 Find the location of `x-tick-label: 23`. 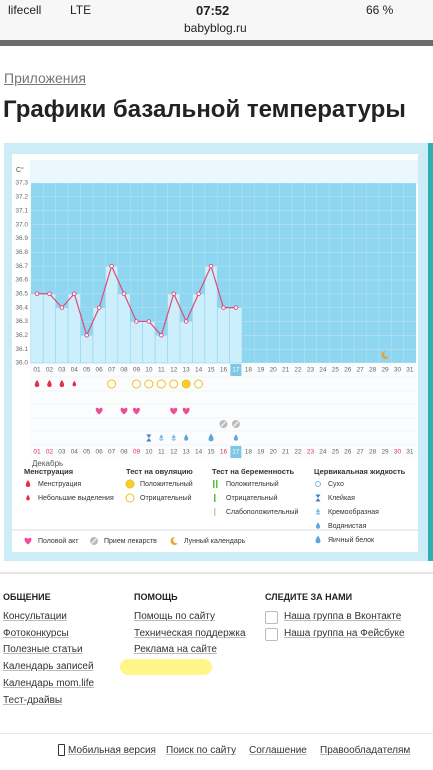

x-tick-label: 23 is located at coordinates (311, 370).